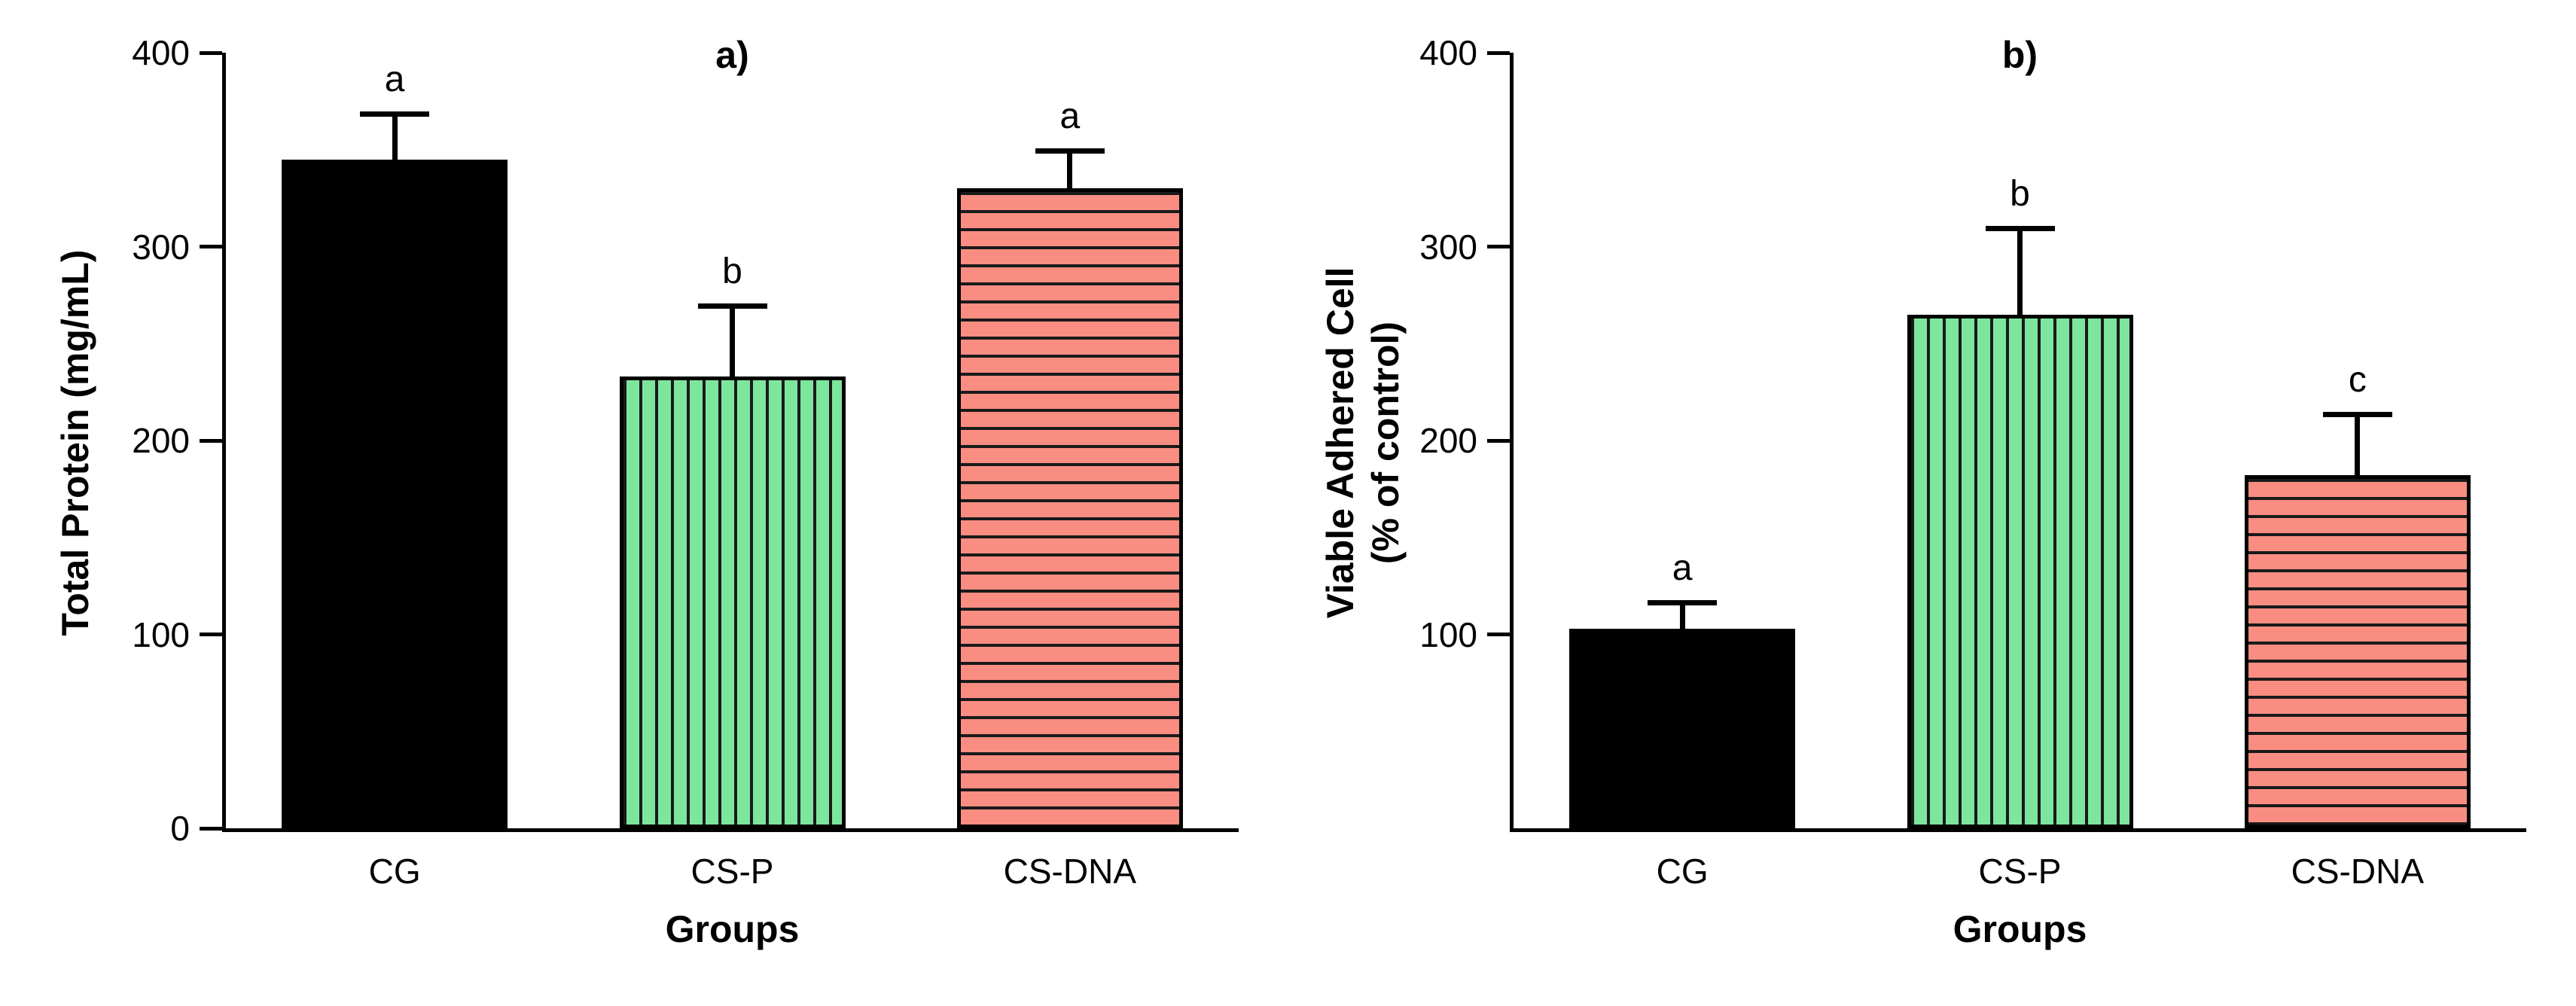  I want to click on y-axis-title-b: Viable Adhered Cell (% of control), so click(1363, 443).